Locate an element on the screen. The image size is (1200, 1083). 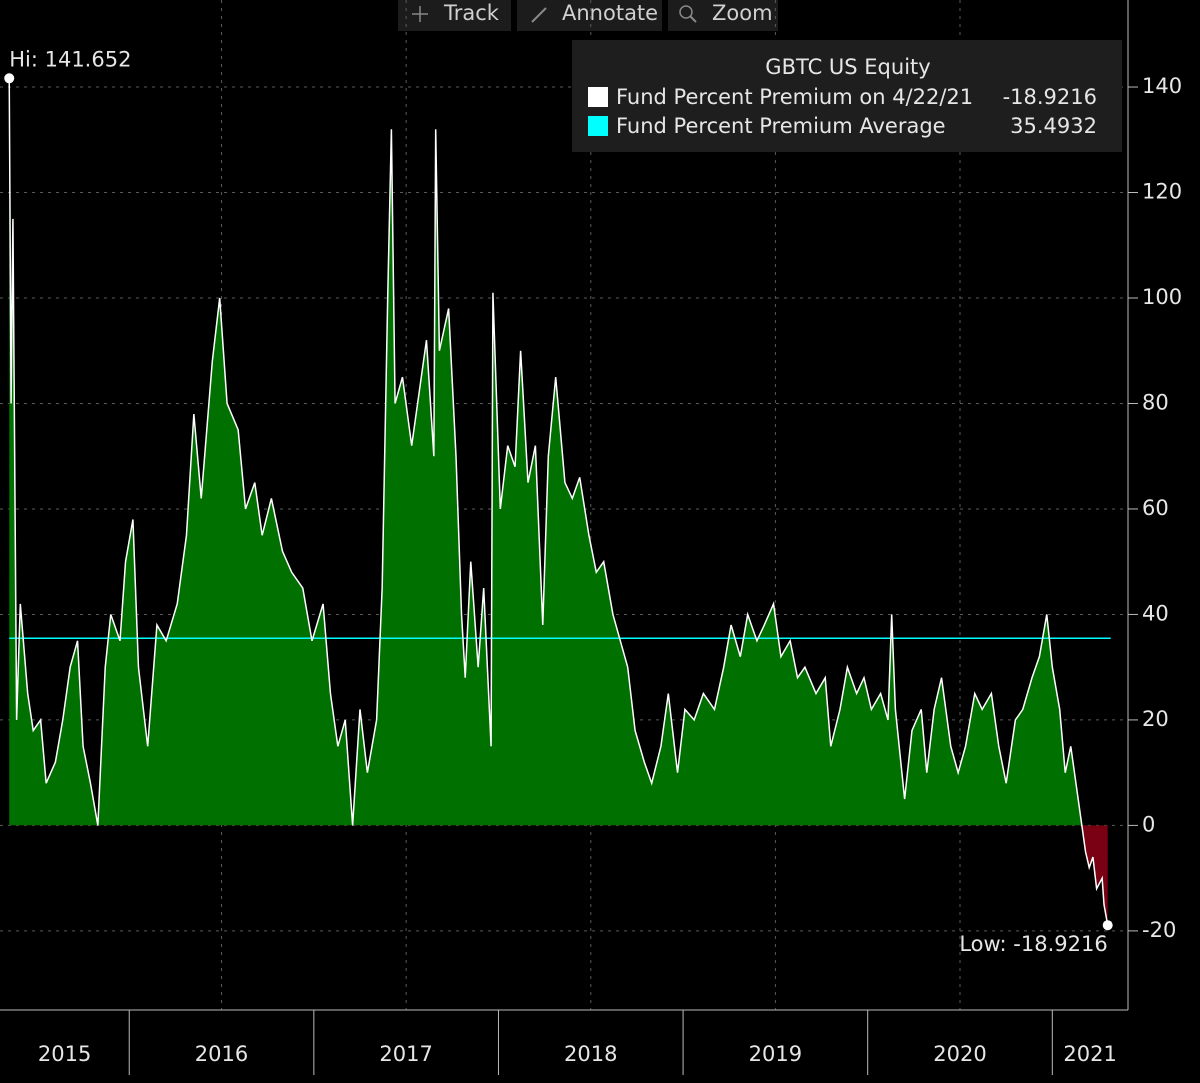
y-tick-label: 20 is located at coordinates (1155, 719).